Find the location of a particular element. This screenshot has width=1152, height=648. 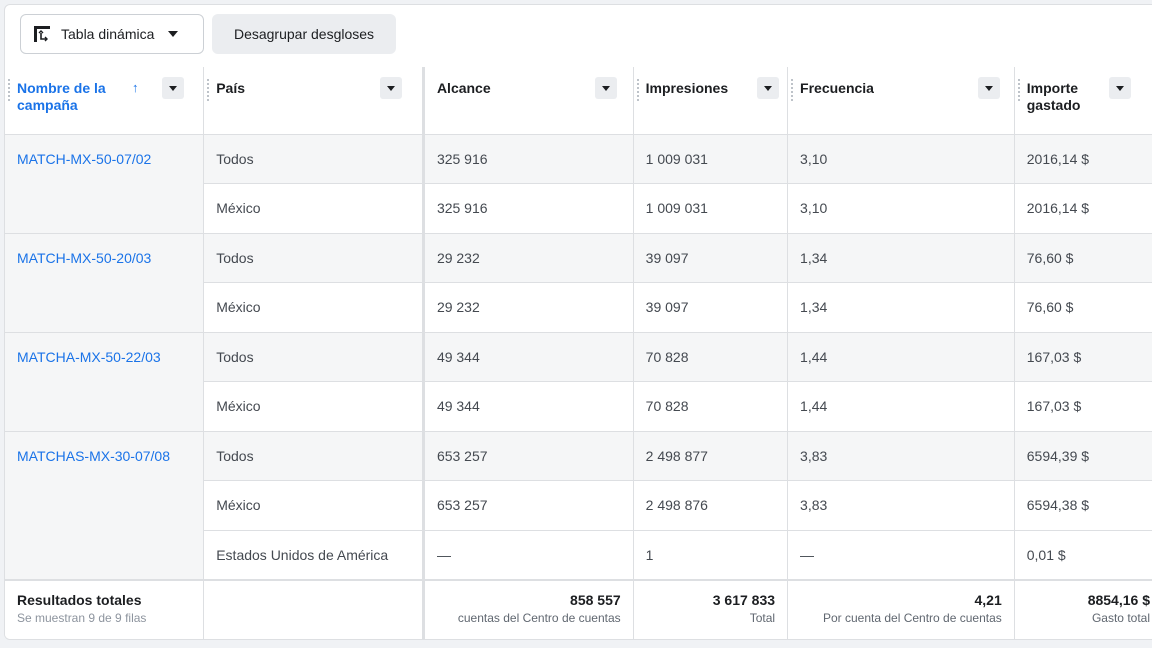

amount-spent-cell: 0,01 $ is located at coordinates (1083, 555).